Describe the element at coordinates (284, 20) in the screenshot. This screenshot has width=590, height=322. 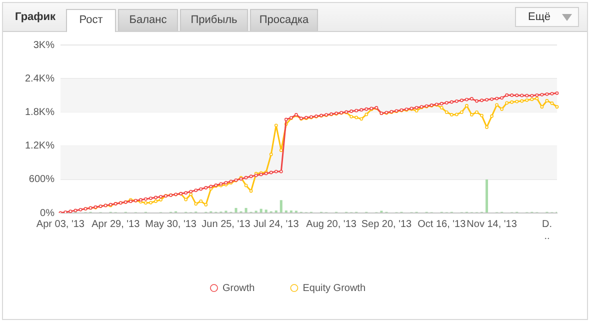
I see `text: Просадка` at that location.